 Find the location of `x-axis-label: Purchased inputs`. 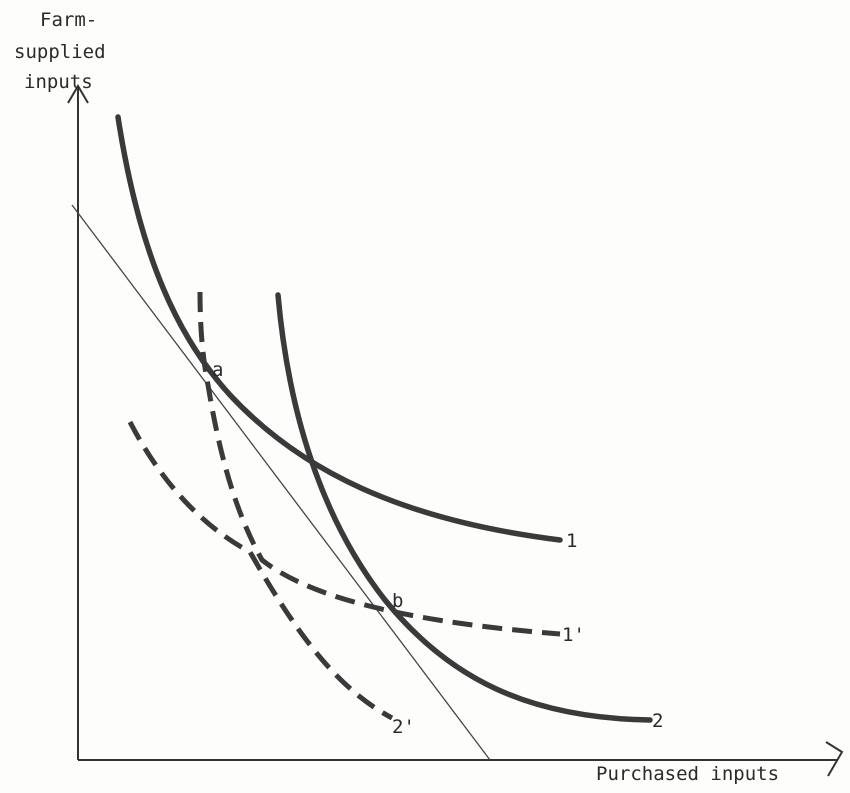

x-axis-label: Purchased inputs is located at coordinates (687, 774).